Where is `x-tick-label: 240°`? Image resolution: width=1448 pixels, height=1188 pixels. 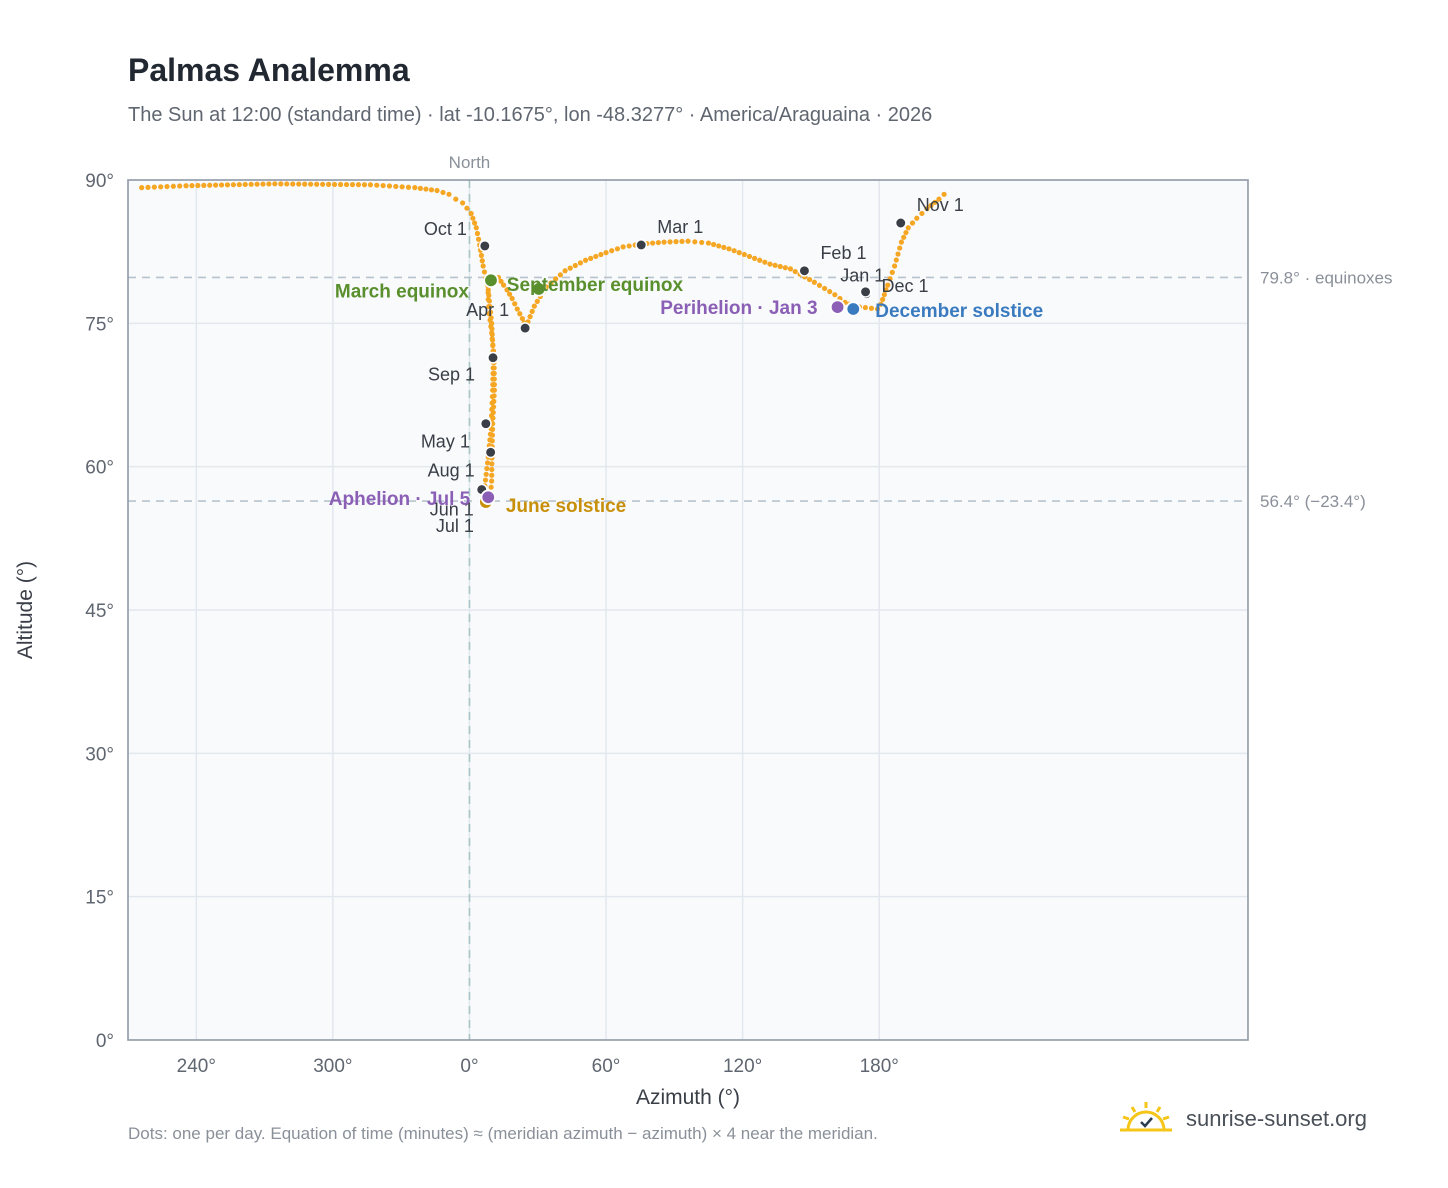 x-tick-label: 240° is located at coordinates (196, 1066).